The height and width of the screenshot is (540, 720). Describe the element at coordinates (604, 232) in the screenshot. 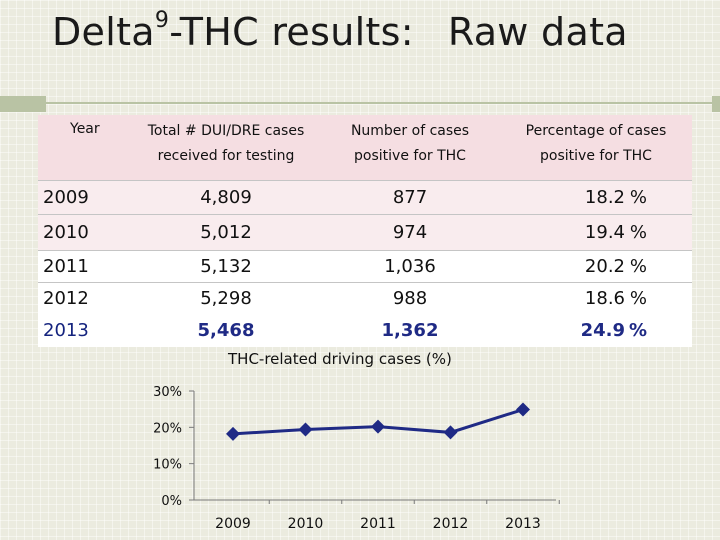

I see `pct-value: 19.4` at that location.